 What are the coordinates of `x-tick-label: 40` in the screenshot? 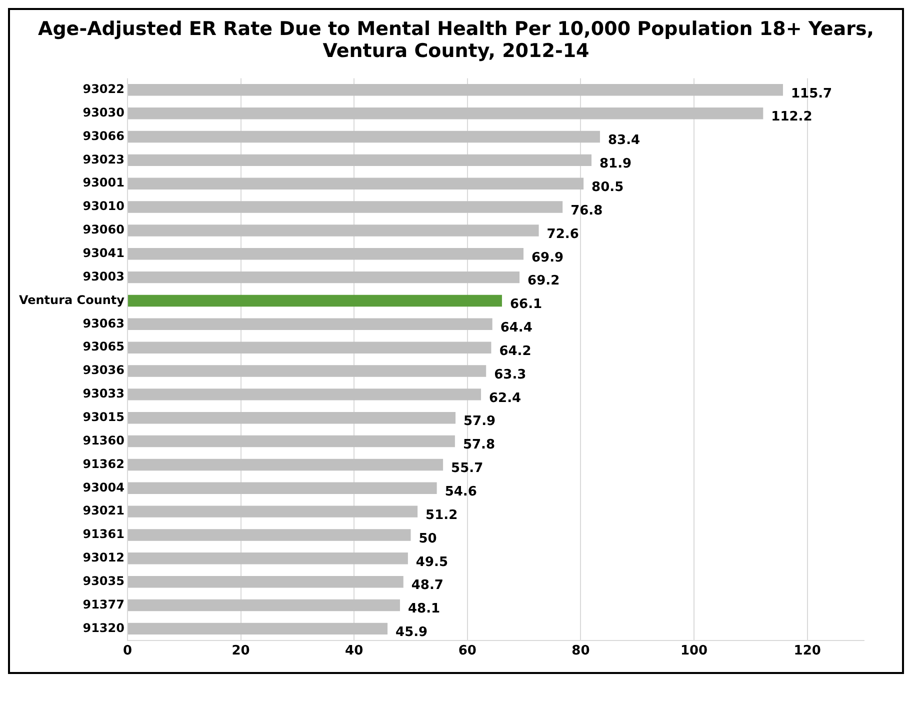 It's located at (354, 651).